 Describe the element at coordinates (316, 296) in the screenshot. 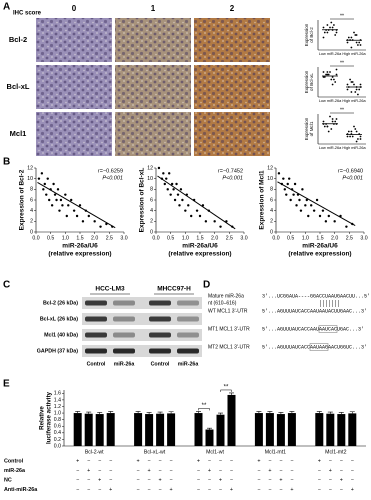

I see `sequence: 3'...UCGGAUA----GGACCUAAUGAACUU...5'` at that location.